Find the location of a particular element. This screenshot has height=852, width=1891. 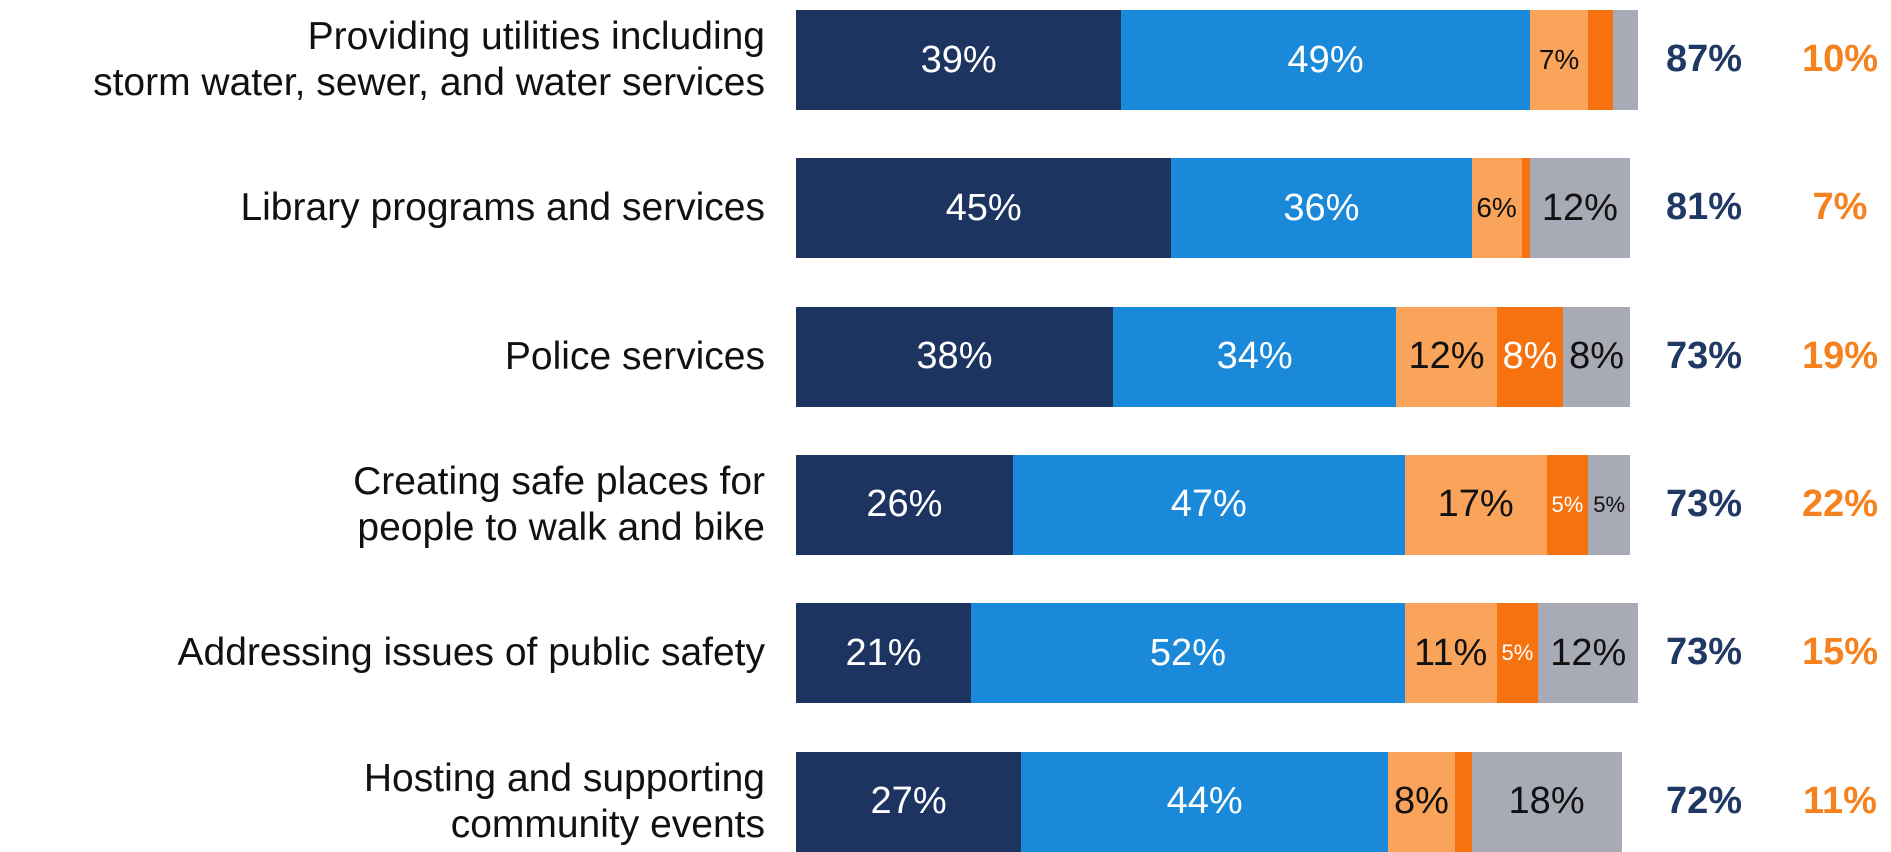

bar-segment: 39% is located at coordinates (959, 60).